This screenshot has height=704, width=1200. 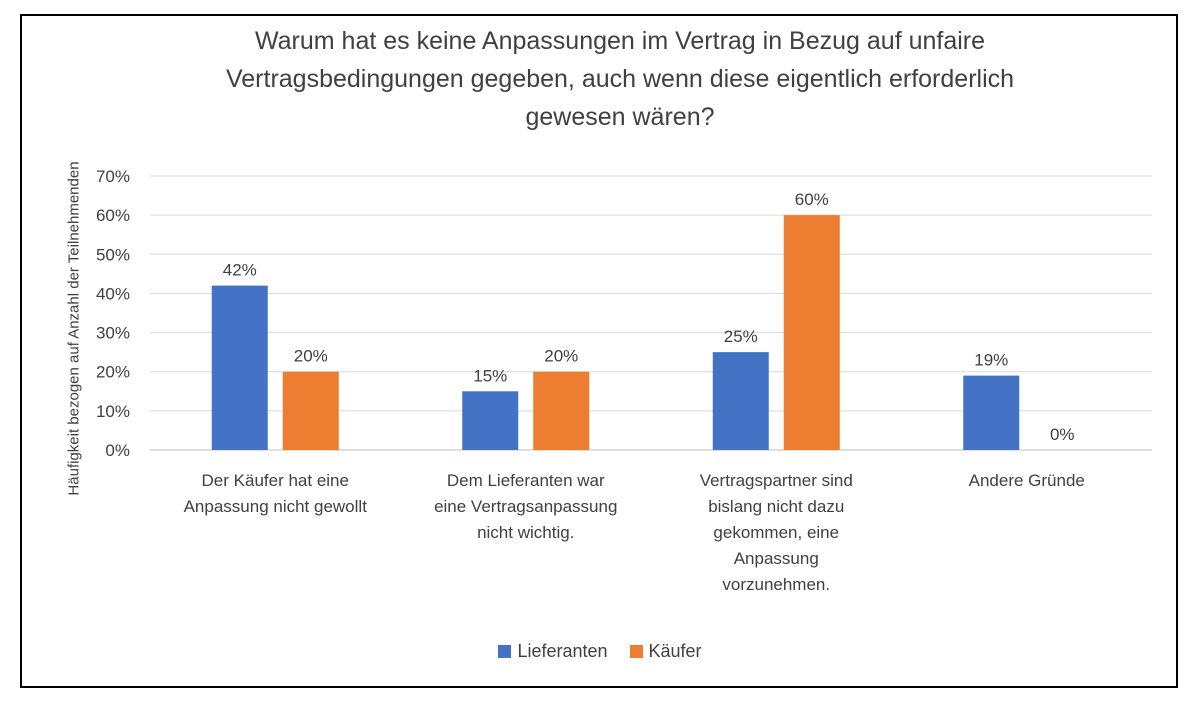 I want to click on x-category-label: Vertragspartner sind, so click(x=776, y=480).